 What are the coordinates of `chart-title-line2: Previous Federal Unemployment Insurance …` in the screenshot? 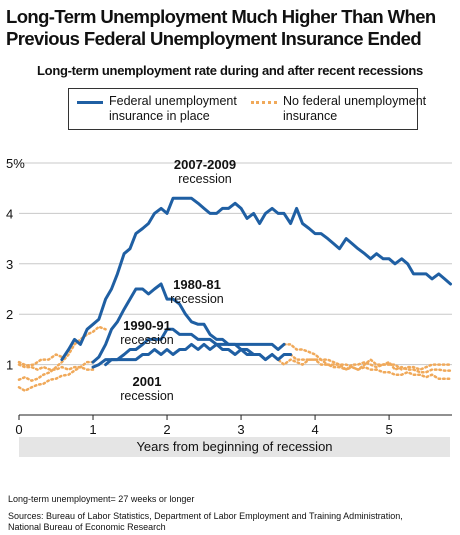 It's located at (214, 38).